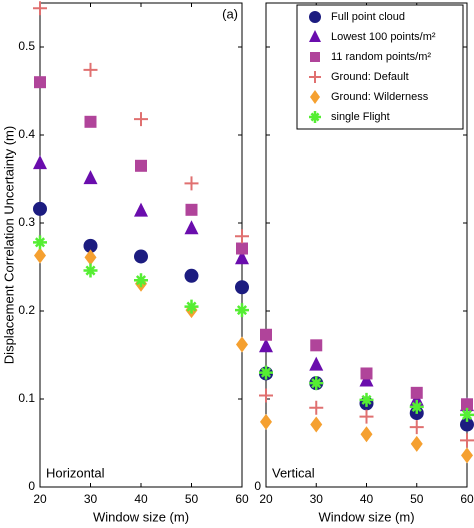 The width and height of the screenshot is (474, 528). What do you see at coordinates (26, 310) in the screenshot?
I see `y-tick-label: 0.2` at bounding box center [26, 310].